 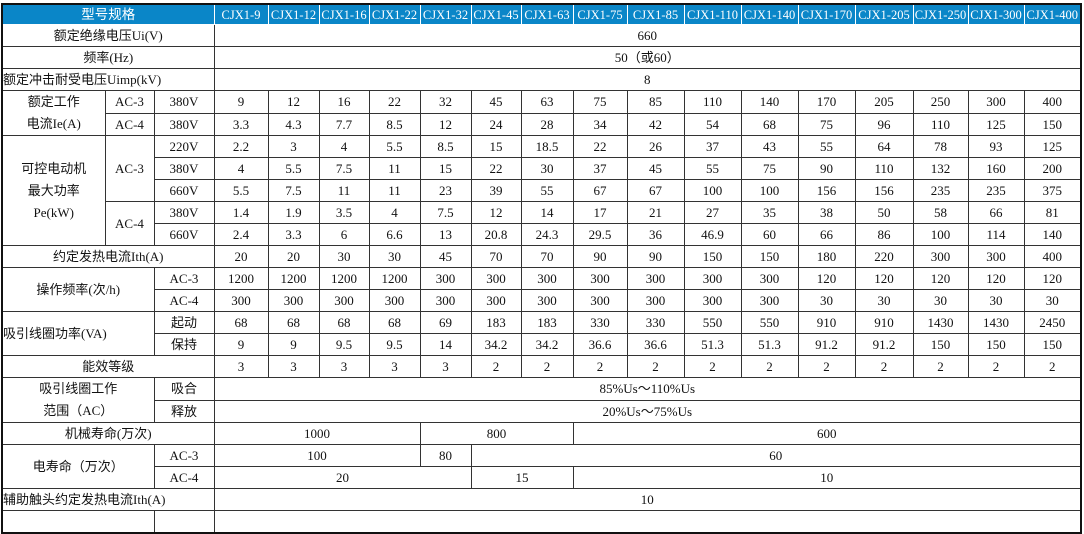 What do you see at coordinates (108, 79) in the screenshot?
I see `table-cell: 额定冲击耐受电压Uimp(kV)` at bounding box center [108, 79].